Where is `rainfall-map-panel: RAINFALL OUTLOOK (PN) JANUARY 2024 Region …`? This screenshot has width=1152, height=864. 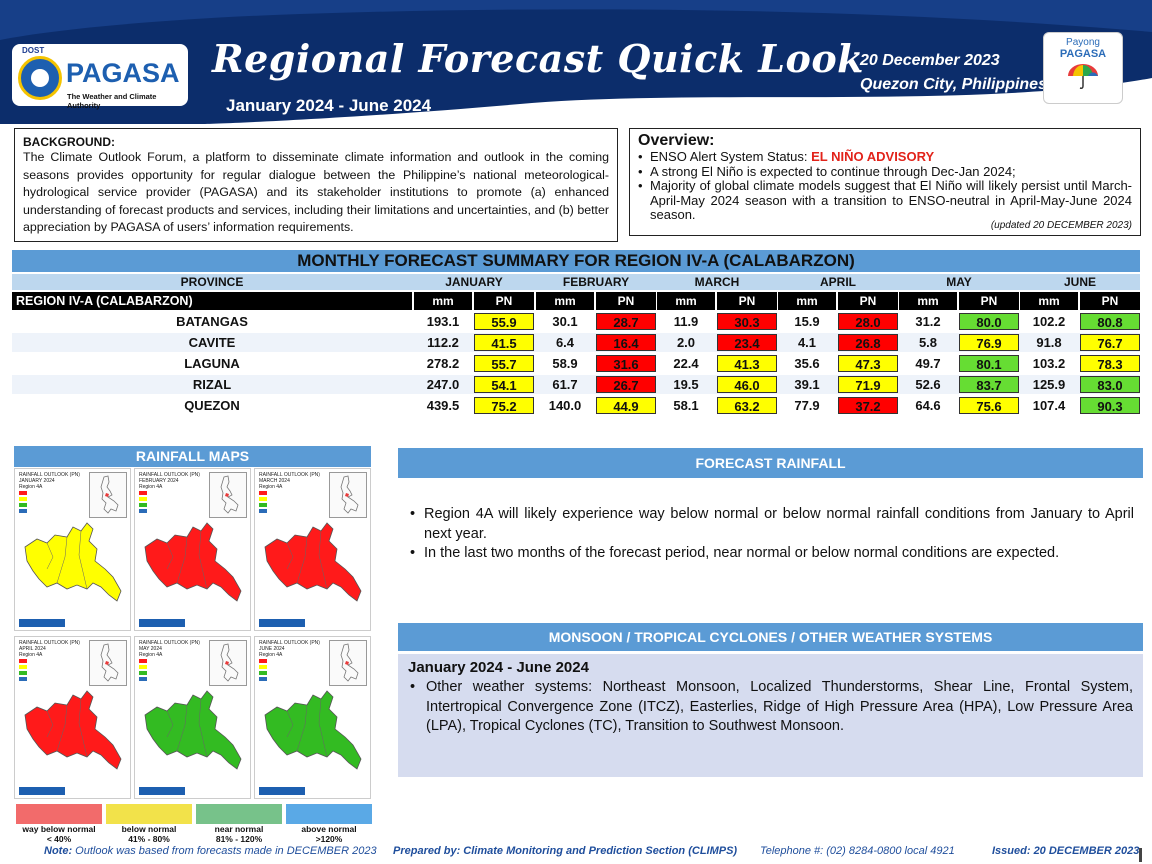 rainfall-map-panel: RAINFALL OUTLOOK (PN) JANUARY 2024 Region … is located at coordinates (72, 549).